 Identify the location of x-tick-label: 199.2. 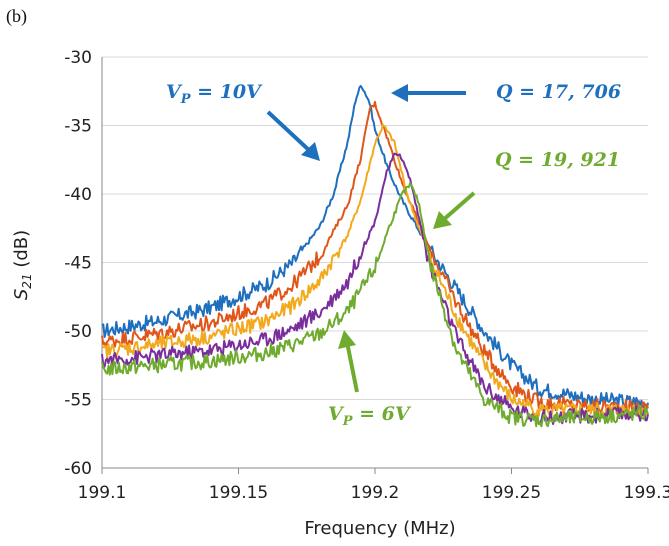
(375, 493).